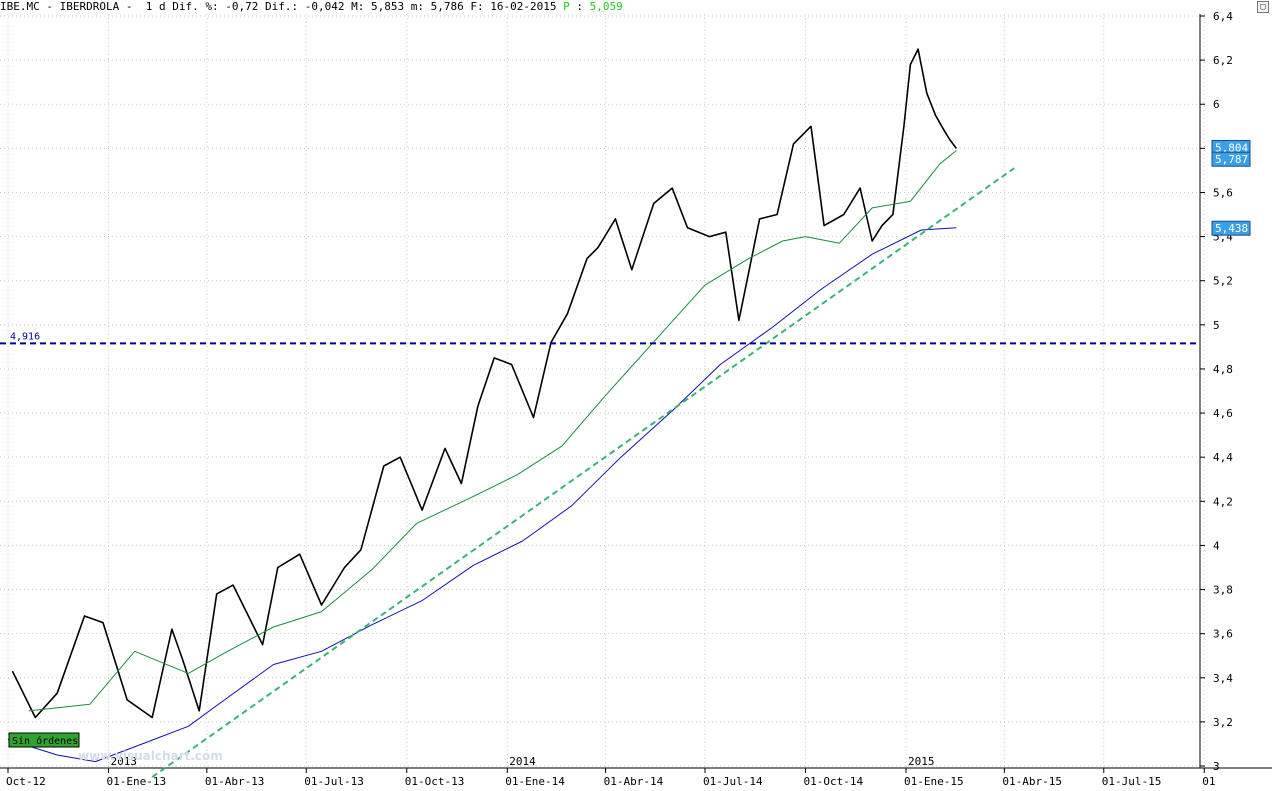  I want to click on price-tag-label: 5,438, so click(1231, 228).